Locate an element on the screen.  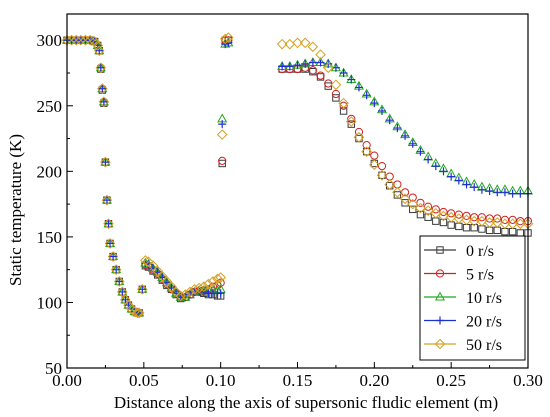
legend-label: 0 r/s is located at coordinates (480, 251).